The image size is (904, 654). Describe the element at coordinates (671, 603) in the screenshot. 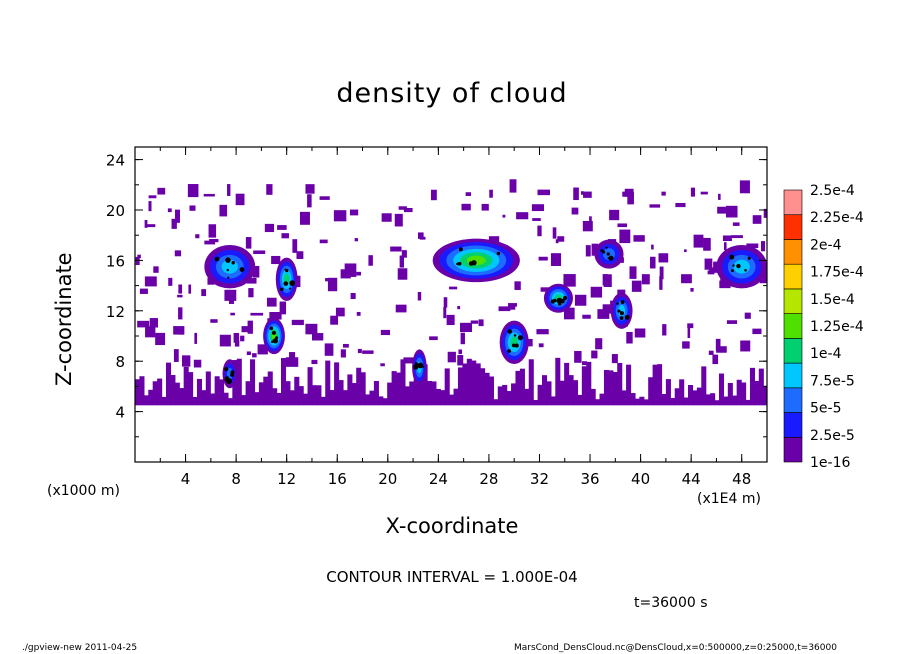

I see `time-label: t=36000 s` at that location.